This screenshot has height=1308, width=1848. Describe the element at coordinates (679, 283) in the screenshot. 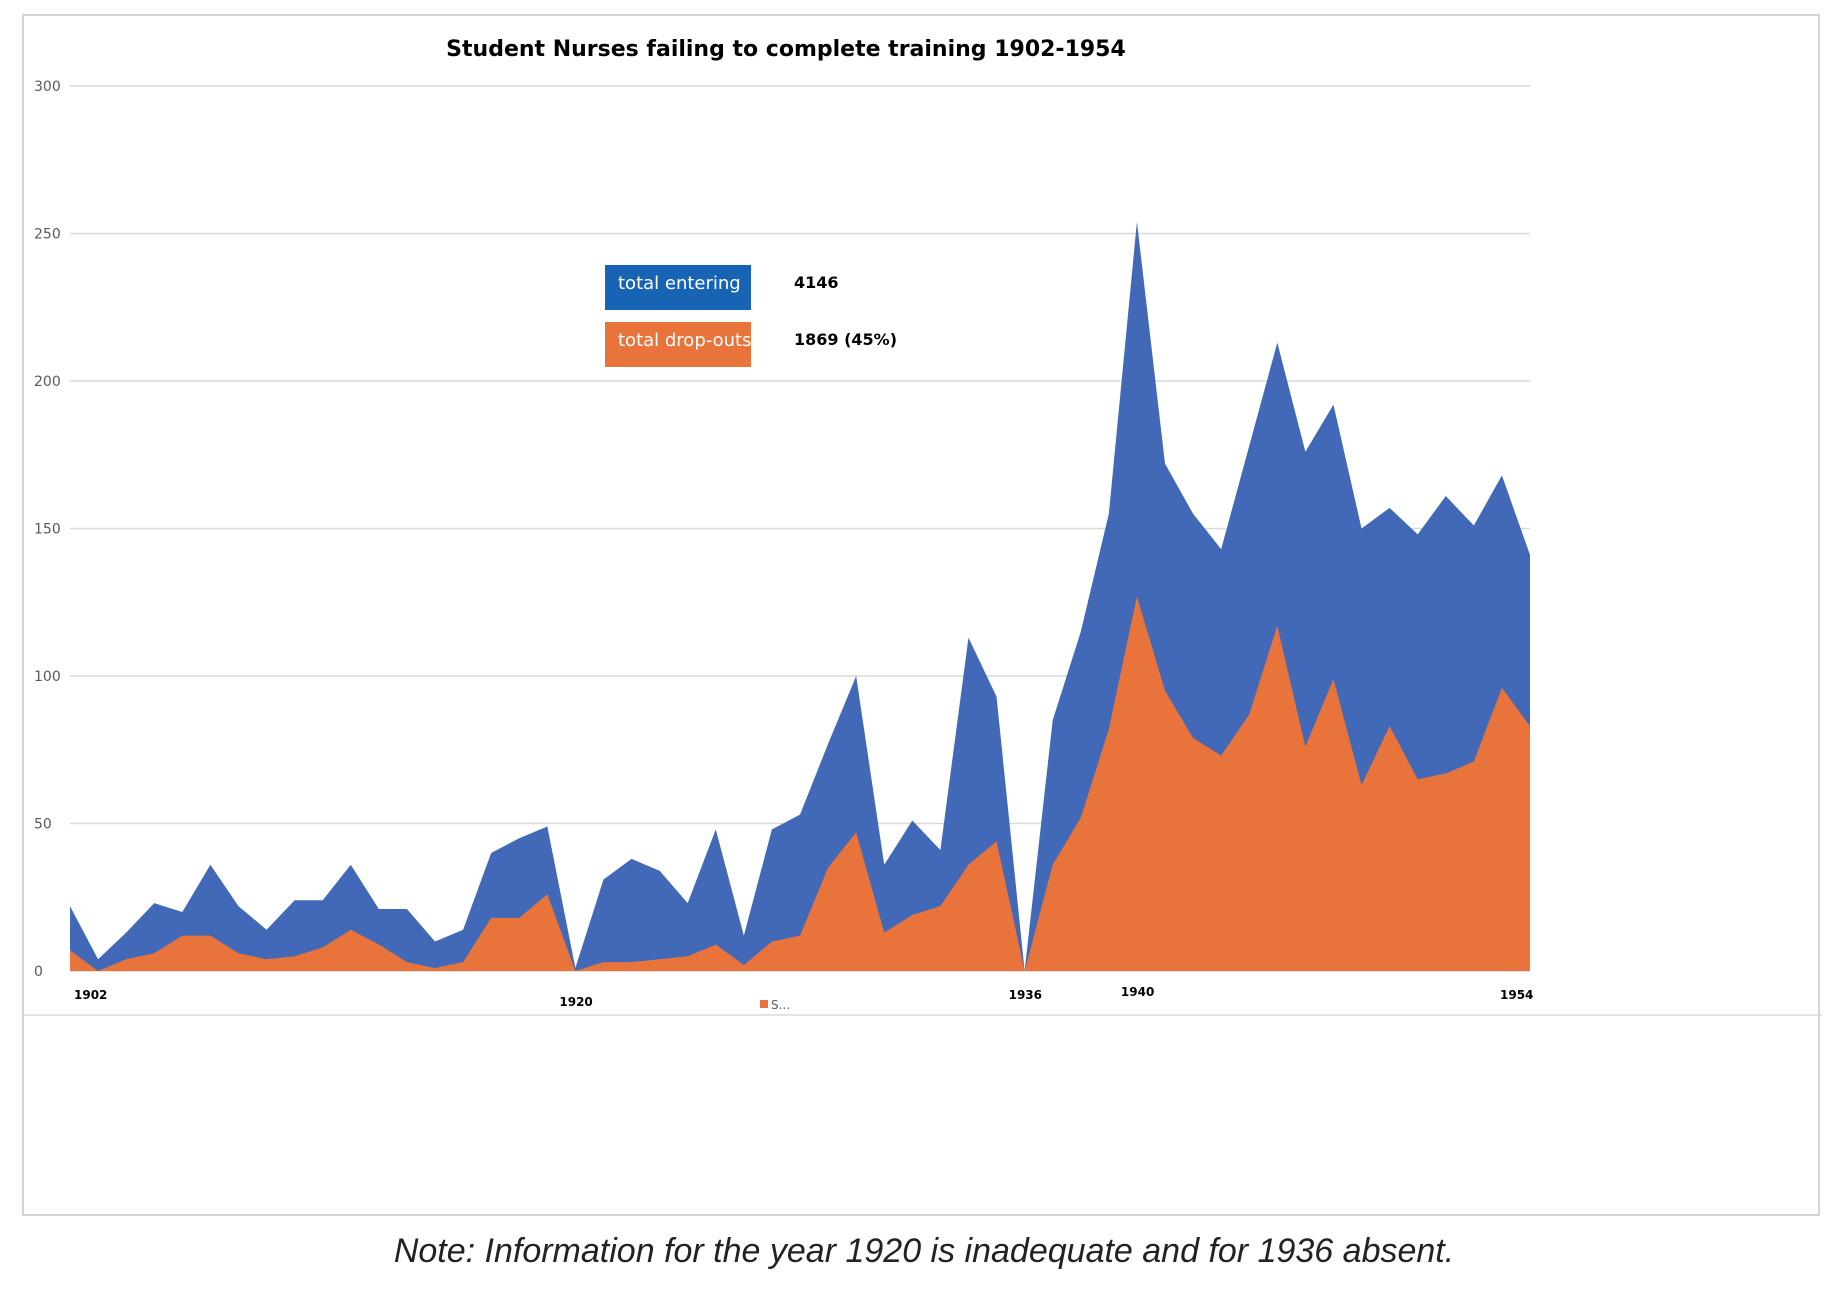

I see `legend-box-label: total entering` at that location.